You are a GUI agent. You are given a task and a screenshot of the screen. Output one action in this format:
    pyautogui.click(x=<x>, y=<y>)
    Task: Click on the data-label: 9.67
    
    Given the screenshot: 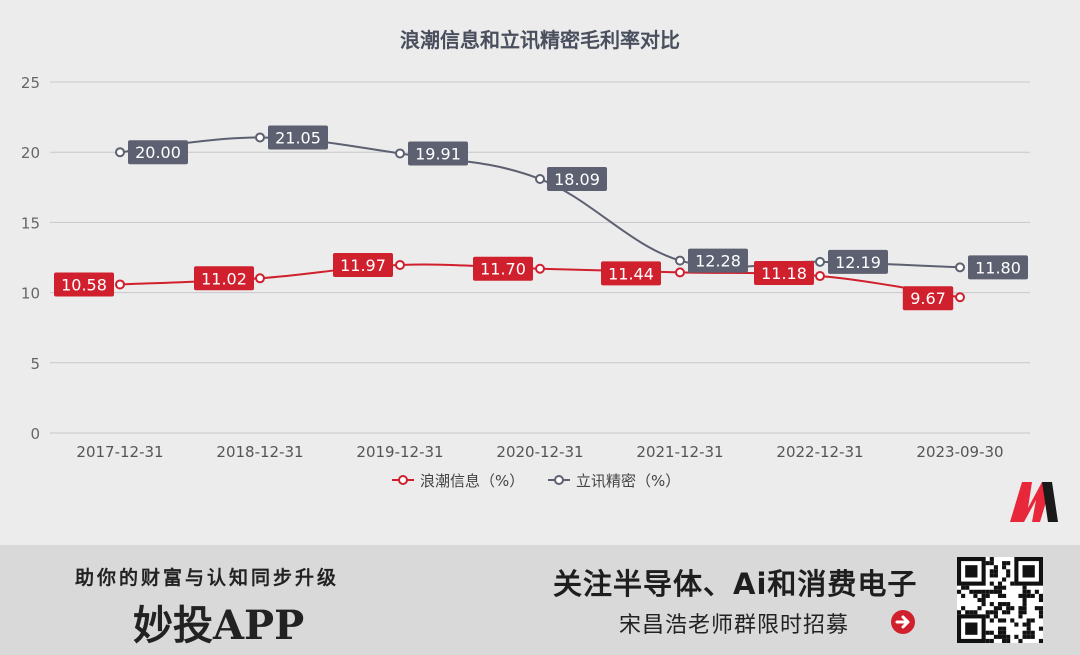 What is the action you would take?
    pyautogui.click(x=928, y=298)
    